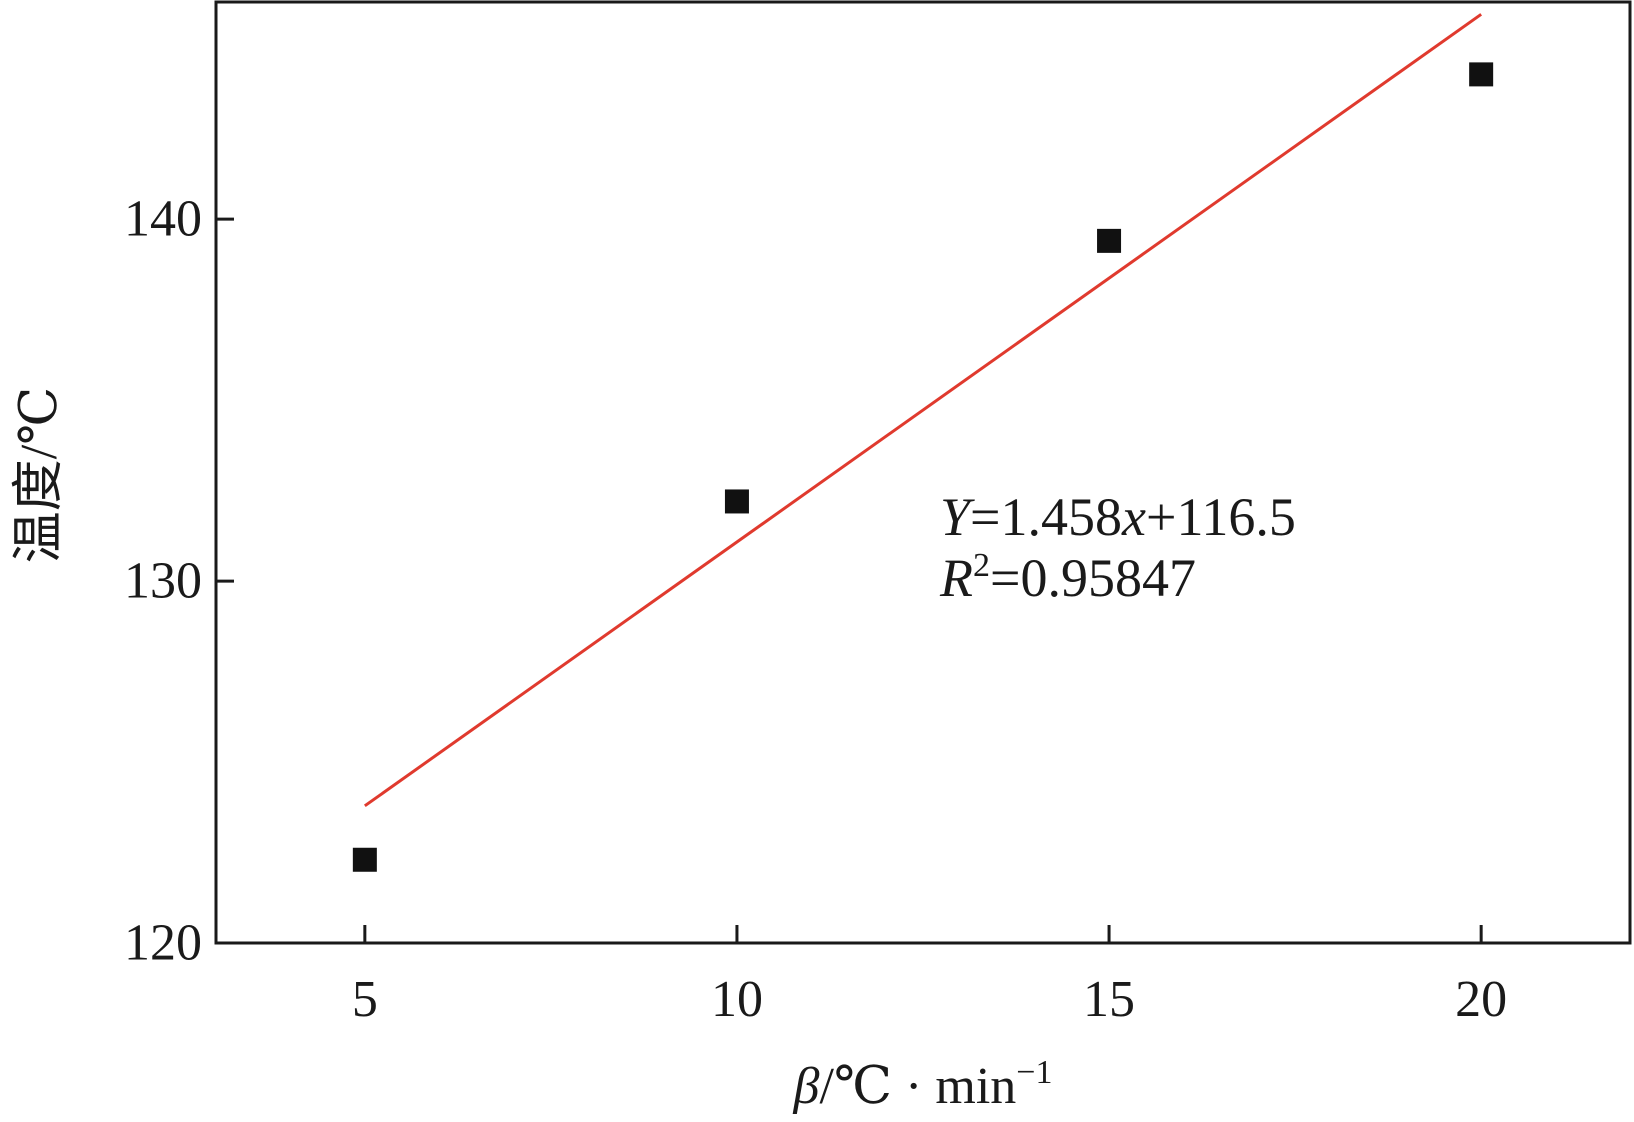  What do you see at coordinates (163, 943) in the screenshot?
I see `y-tick-label: 120` at bounding box center [163, 943].